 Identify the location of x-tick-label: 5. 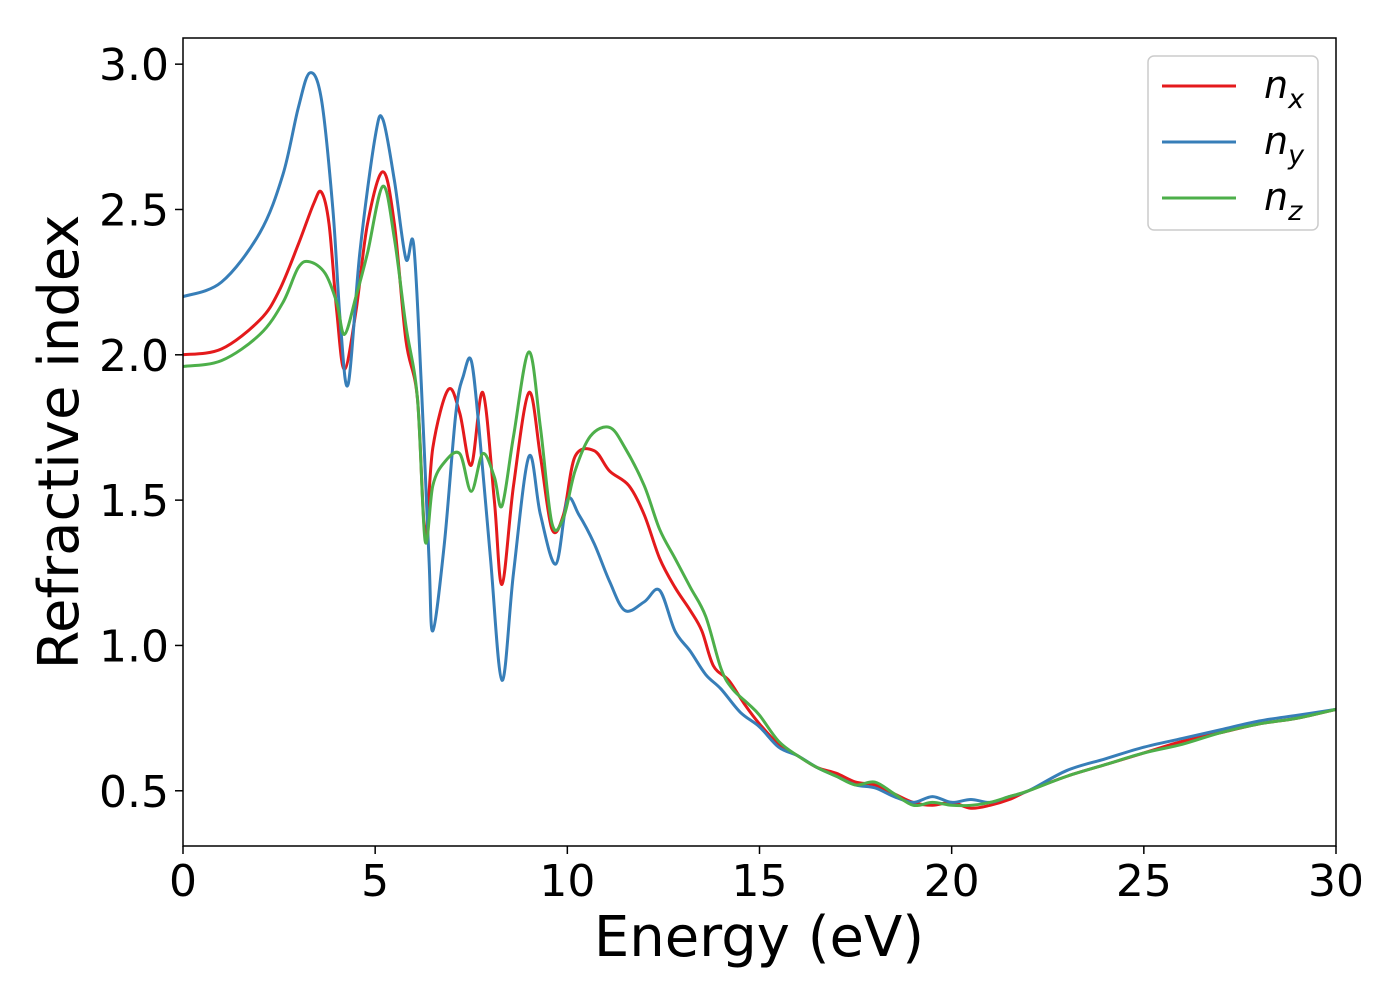
(375, 881).